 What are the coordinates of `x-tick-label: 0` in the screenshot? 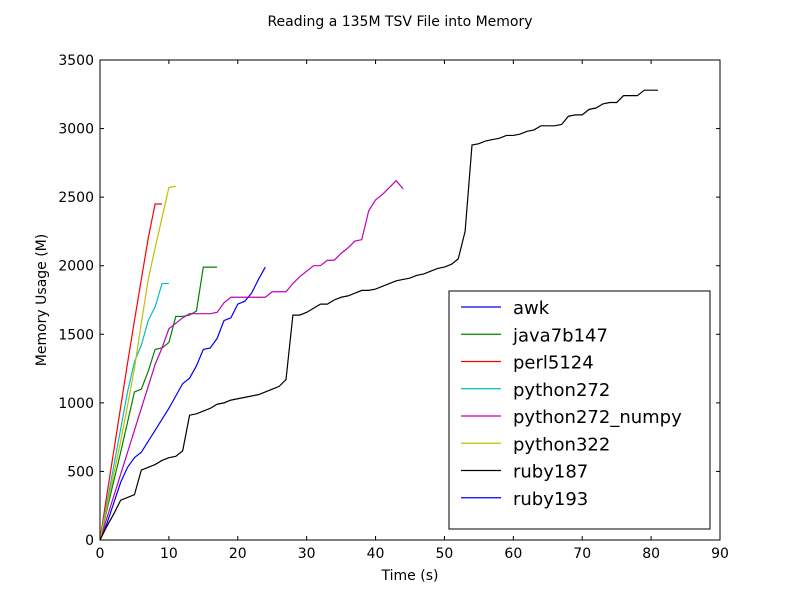 It's located at (100, 554).